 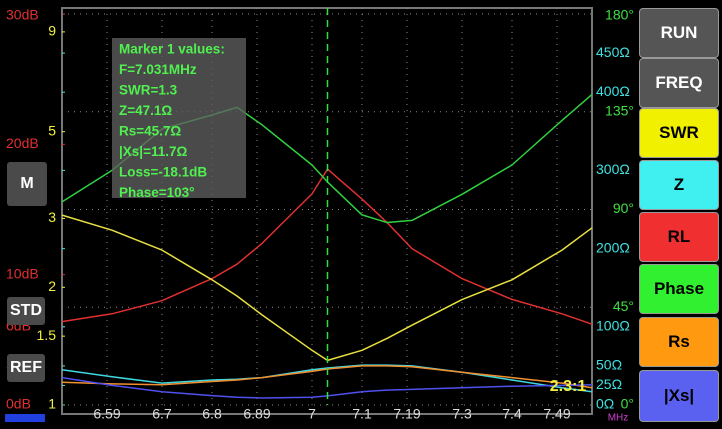 I want to click on side-button: REF, so click(x=26, y=368).